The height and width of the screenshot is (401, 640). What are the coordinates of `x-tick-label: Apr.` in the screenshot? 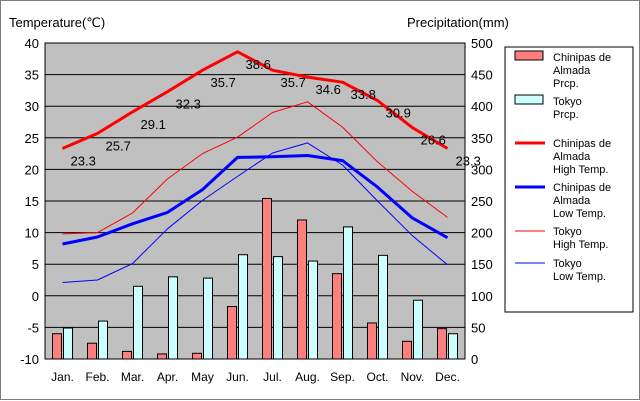 It's located at (167, 377).